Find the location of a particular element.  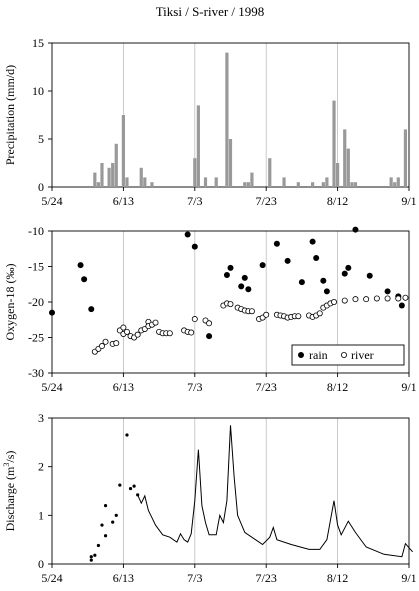

y-axis-label: Discharge (m3/s) is located at coordinates (9, 491).